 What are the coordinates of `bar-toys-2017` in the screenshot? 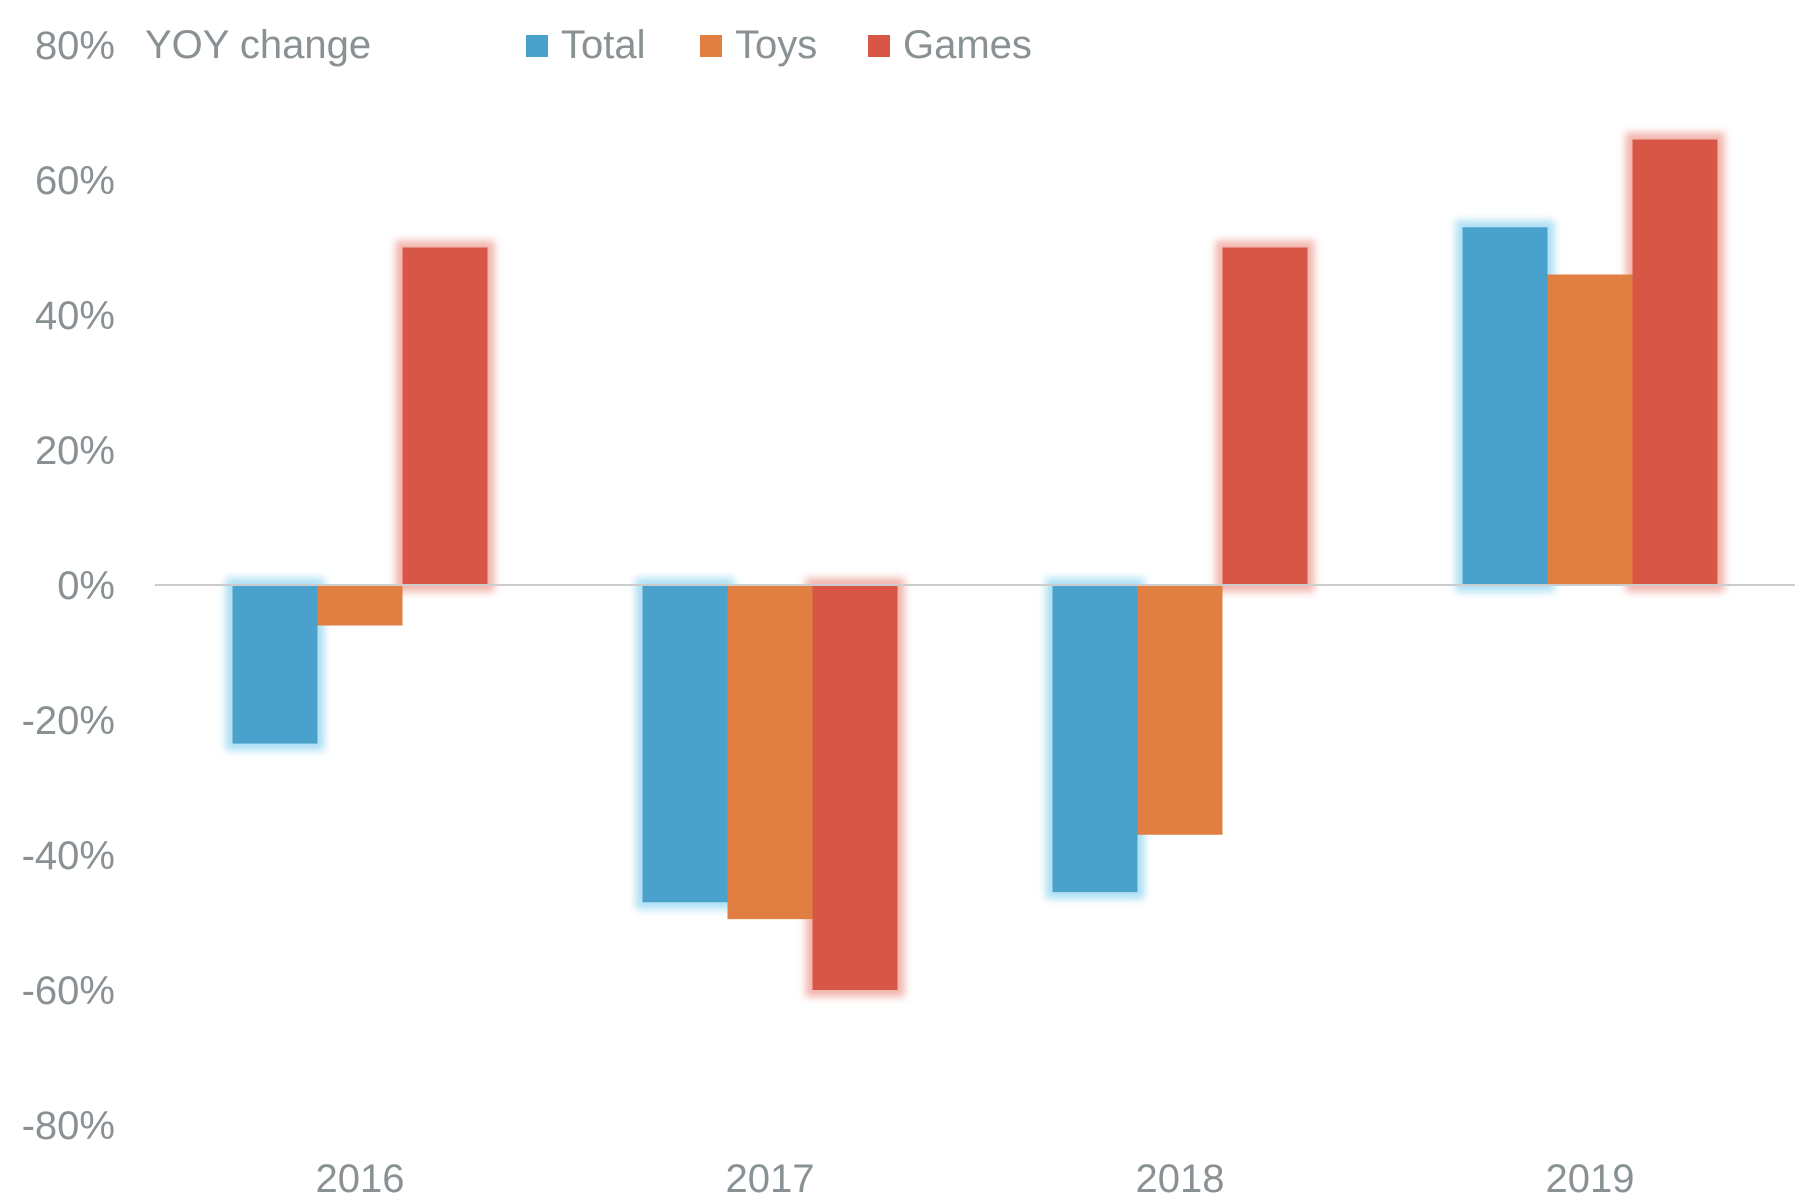 It's located at (770, 752).